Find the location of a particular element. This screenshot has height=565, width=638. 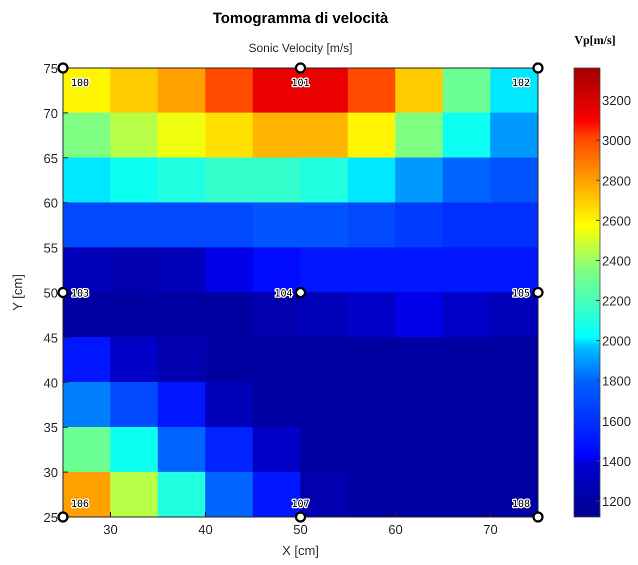

color-bar-label: 2200 is located at coordinates (616, 301).